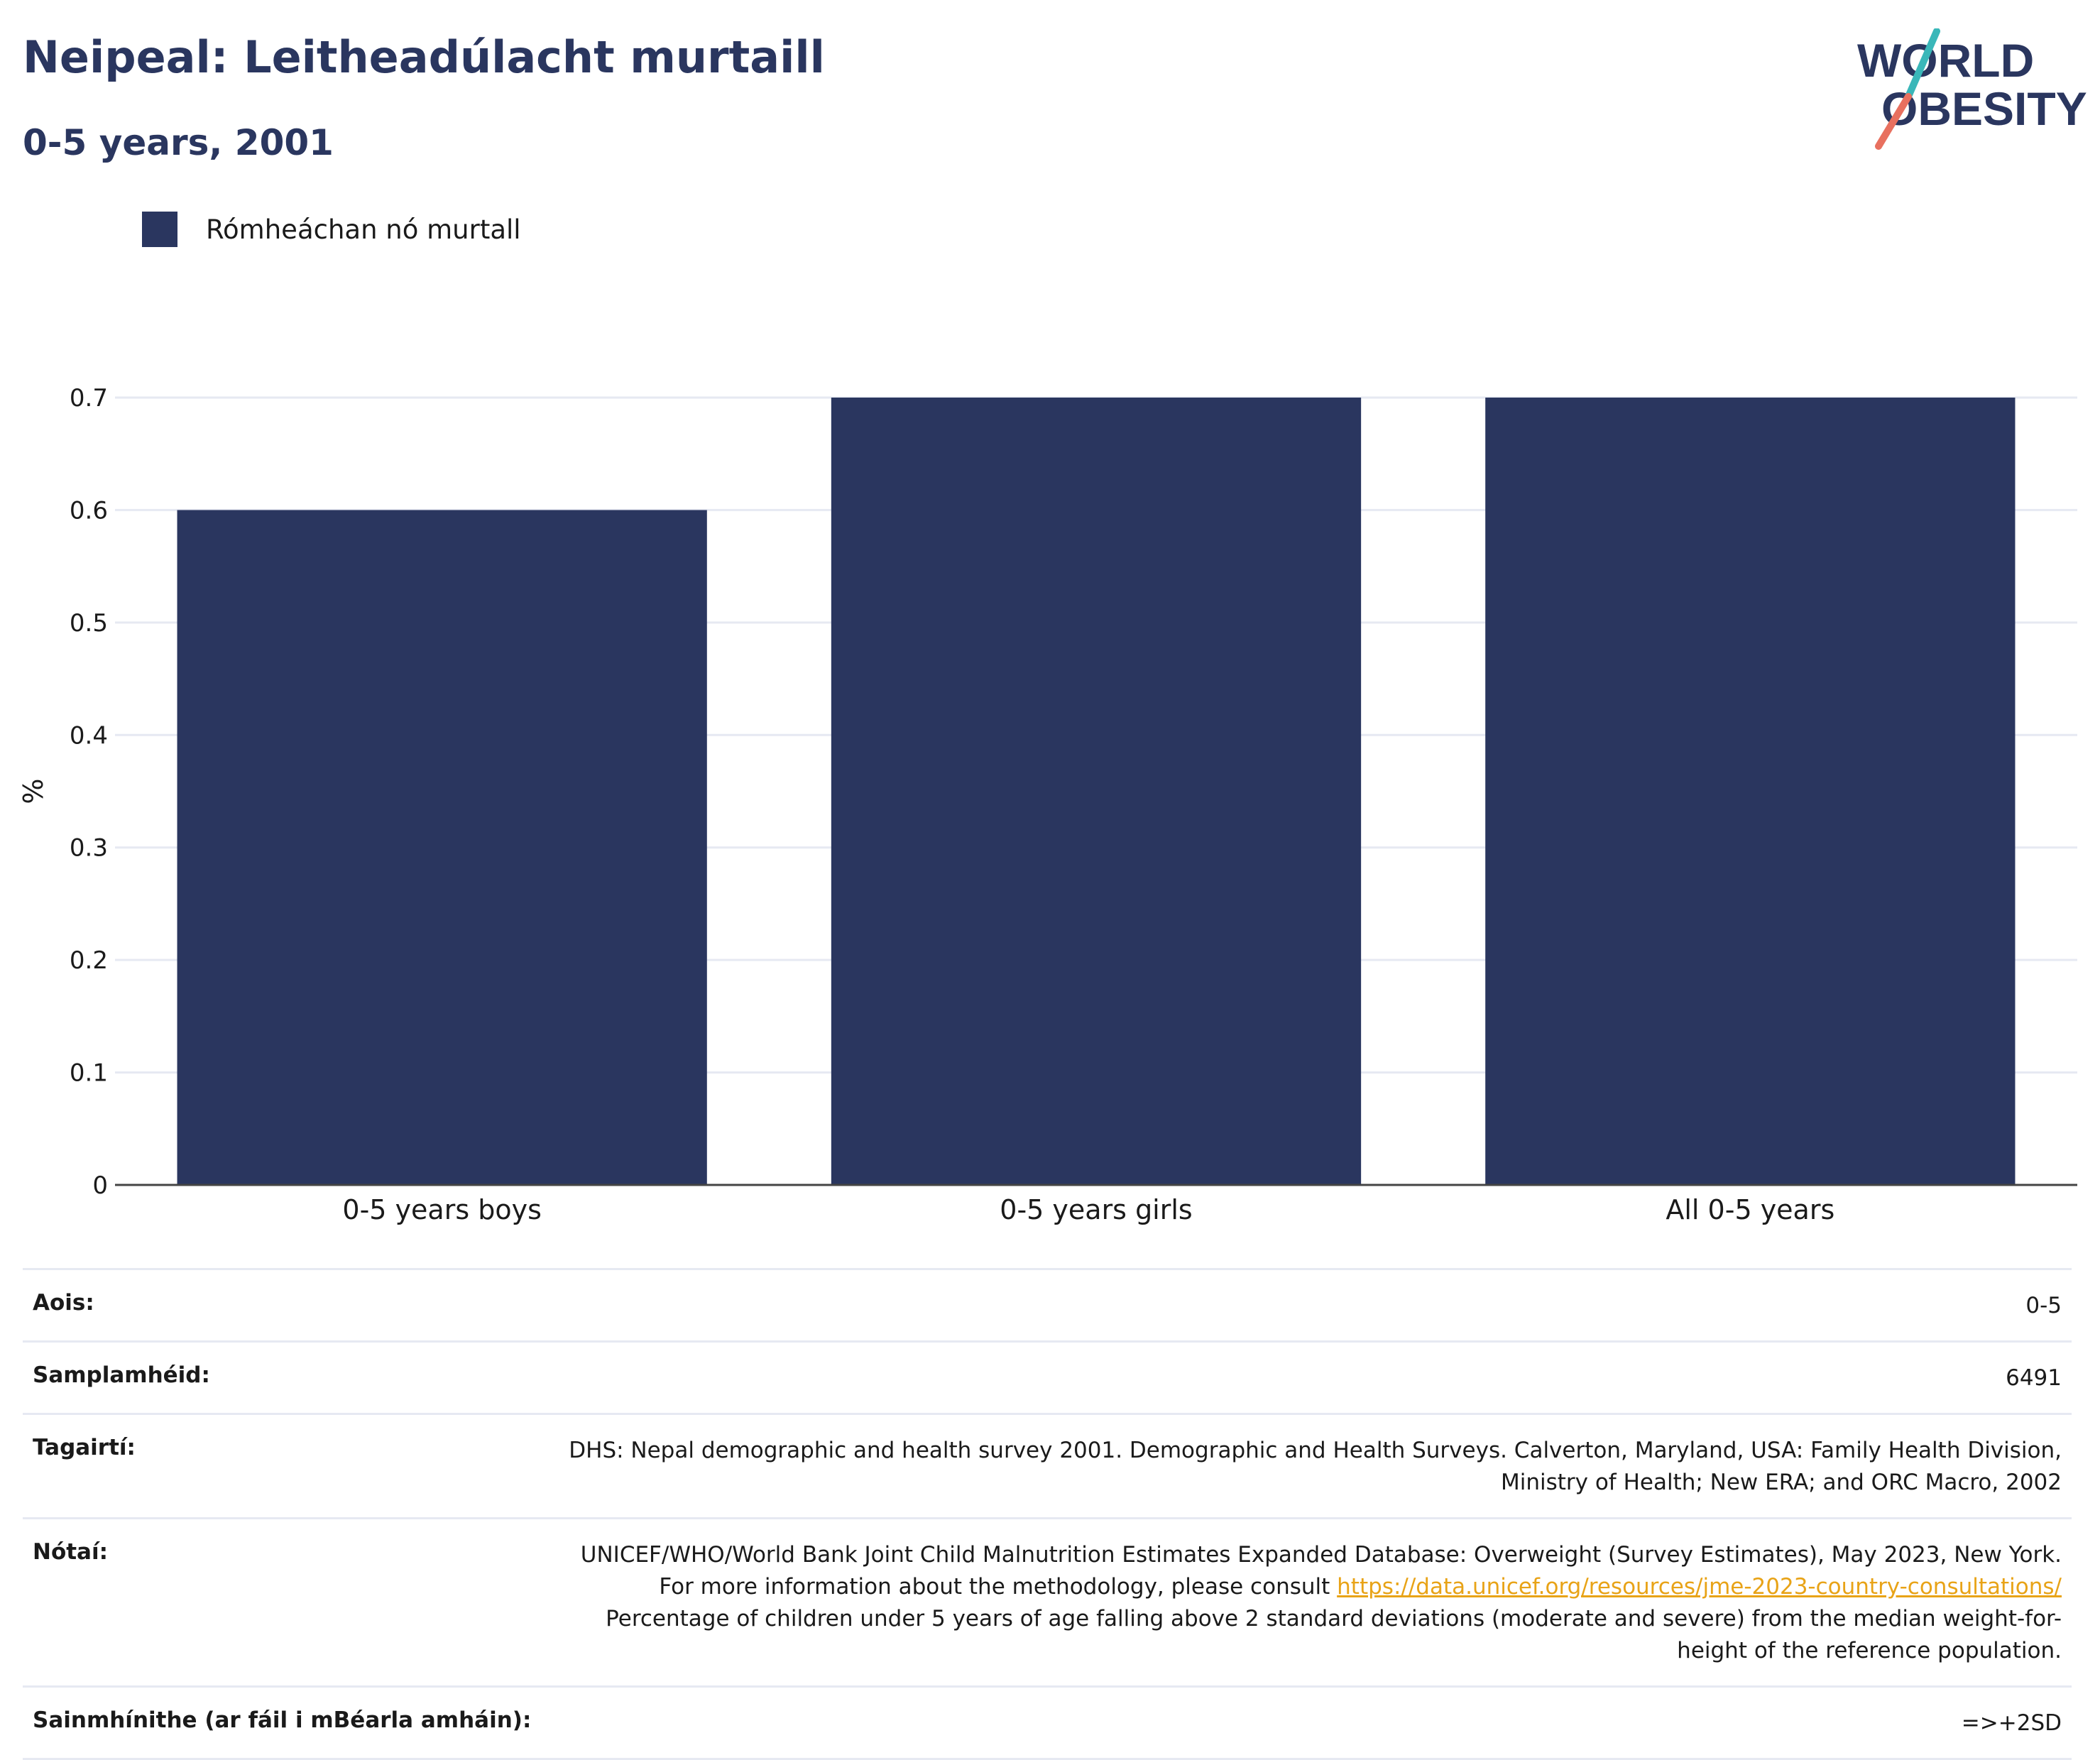  I want to click on x-tick-label: 0-5 years girls, so click(1096, 1209).